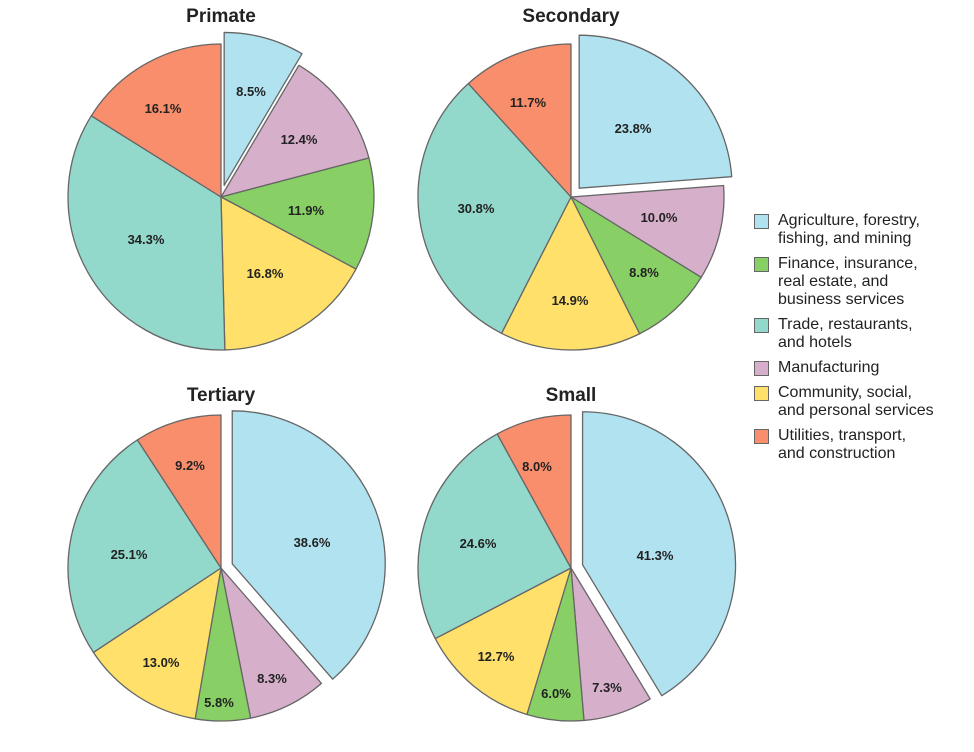 The width and height of the screenshot is (974, 752). What do you see at coordinates (146, 239) in the screenshot?
I see `slice-label-trade: 34.3%` at bounding box center [146, 239].